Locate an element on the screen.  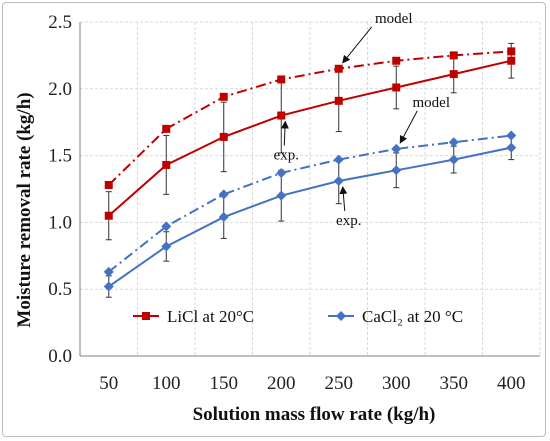
x-tick-label: 300 is located at coordinates (396, 383).